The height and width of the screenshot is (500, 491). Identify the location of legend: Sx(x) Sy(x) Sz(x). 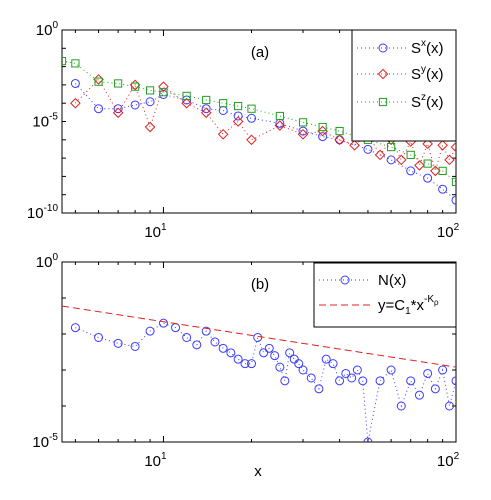
(404, 85).